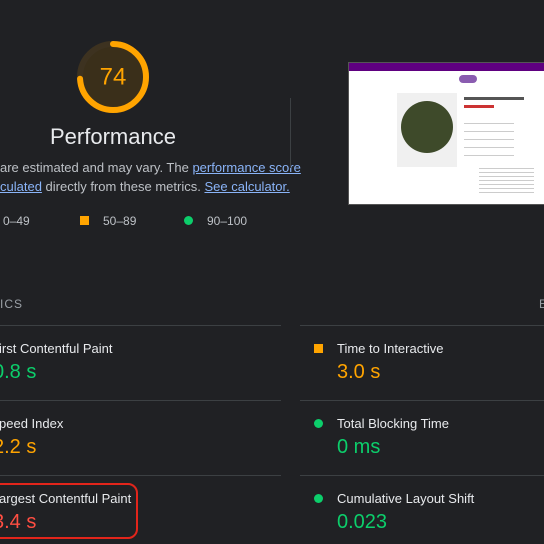 The width and height of the screenshot is (544, 544). I want to click on metric-value: 2.2 s, so click(18, 447).